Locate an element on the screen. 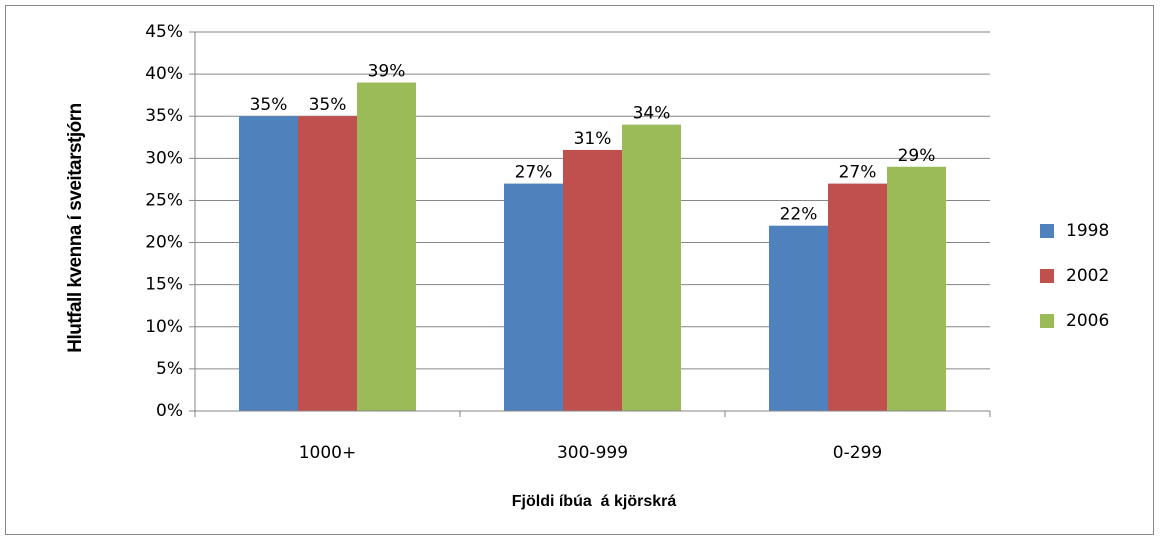 The height and width of the screenshot is (541, 1160). x-tick-label: 0-299 is located at coordinates (857, 453).